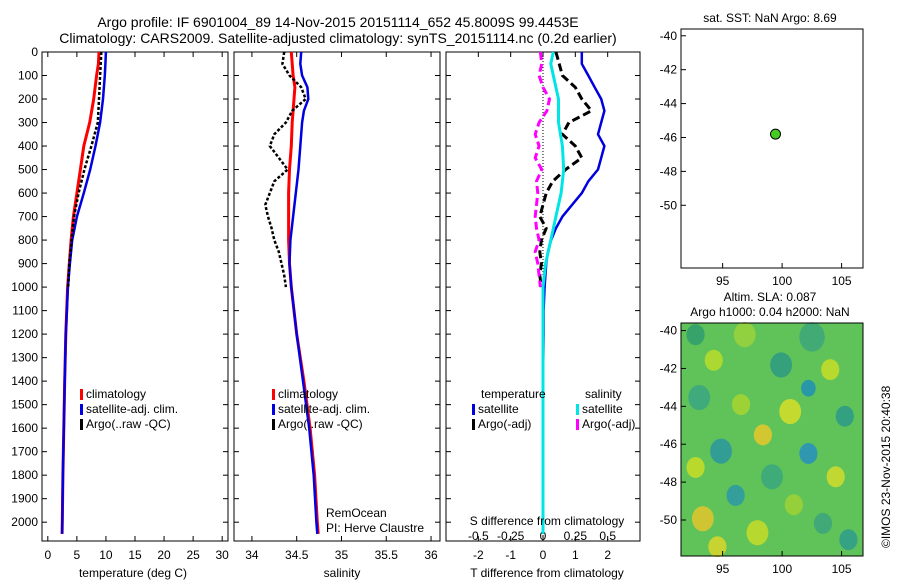 Image resolution: width=900 pixels, height=580 pixels. I want to click on sst_map-ytick-label: -42, so click(669, 70).